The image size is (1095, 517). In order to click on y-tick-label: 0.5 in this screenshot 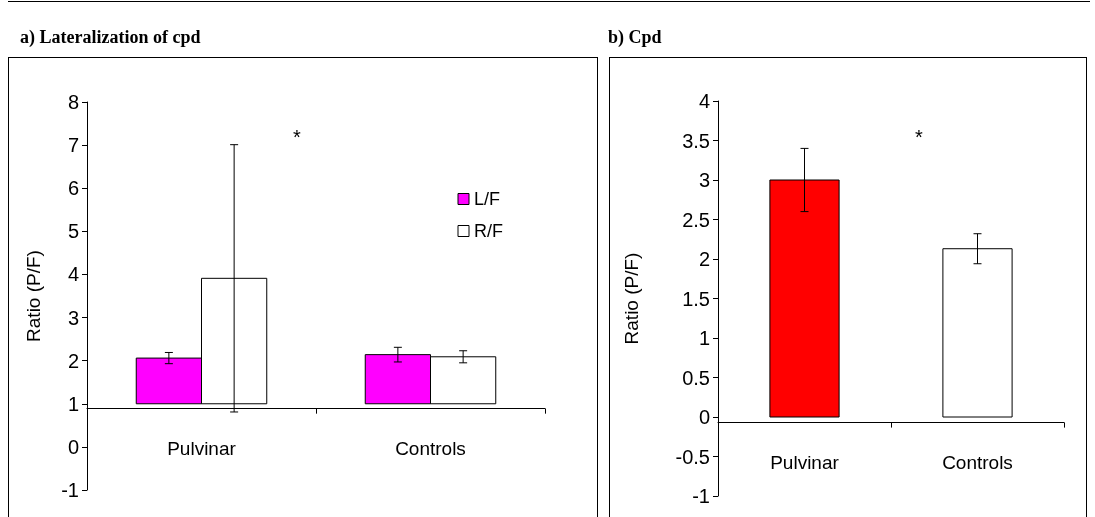, I will do `click(696, 377)`.